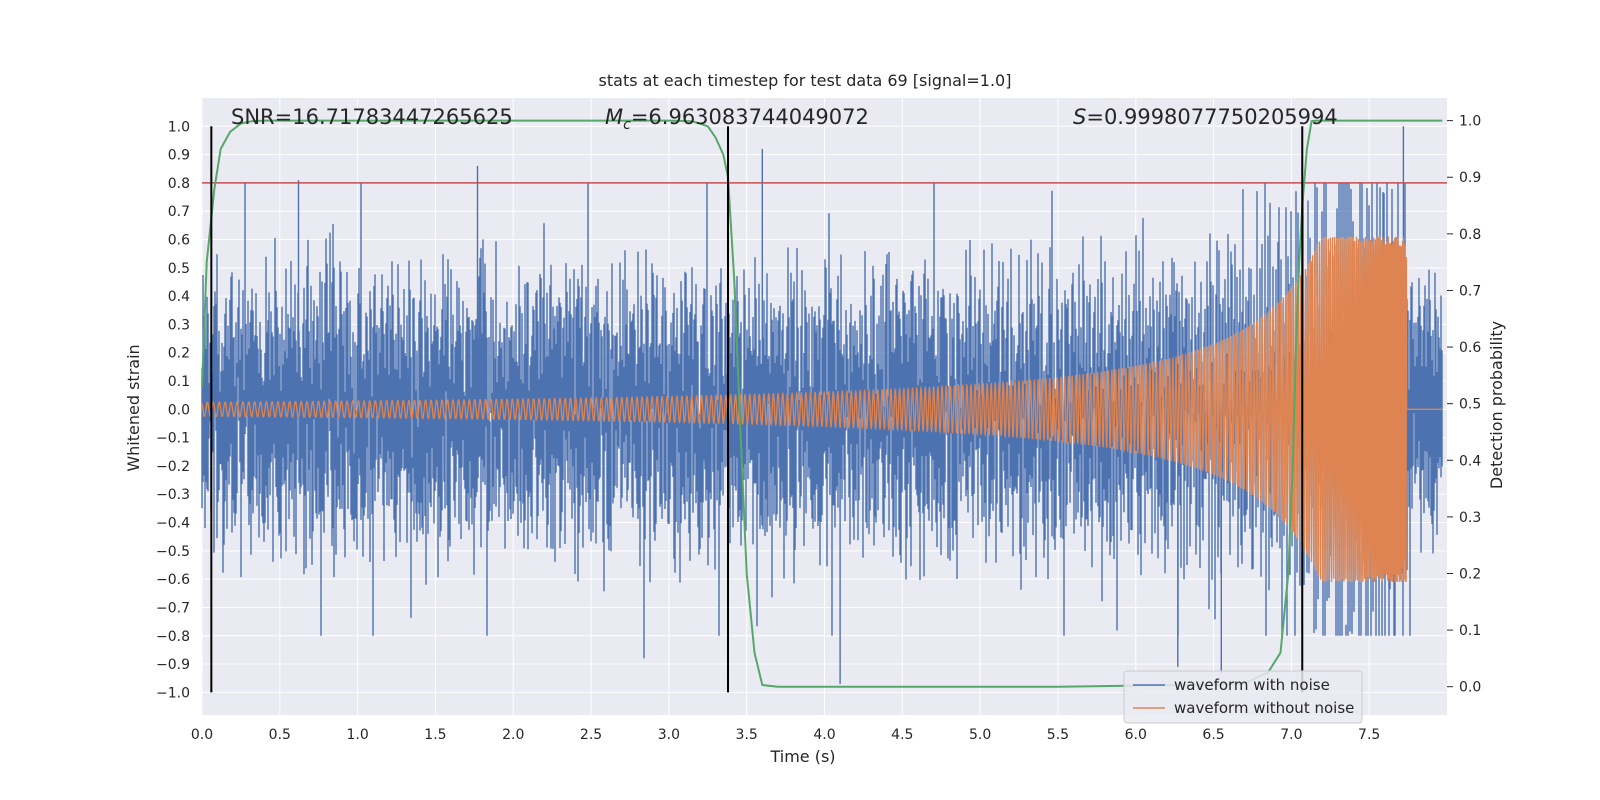  What do you see at coordinates (1470, 461) in the screenshot?
I see `y-right-tick-label: 0.4` at bounding box center [1470, 461].